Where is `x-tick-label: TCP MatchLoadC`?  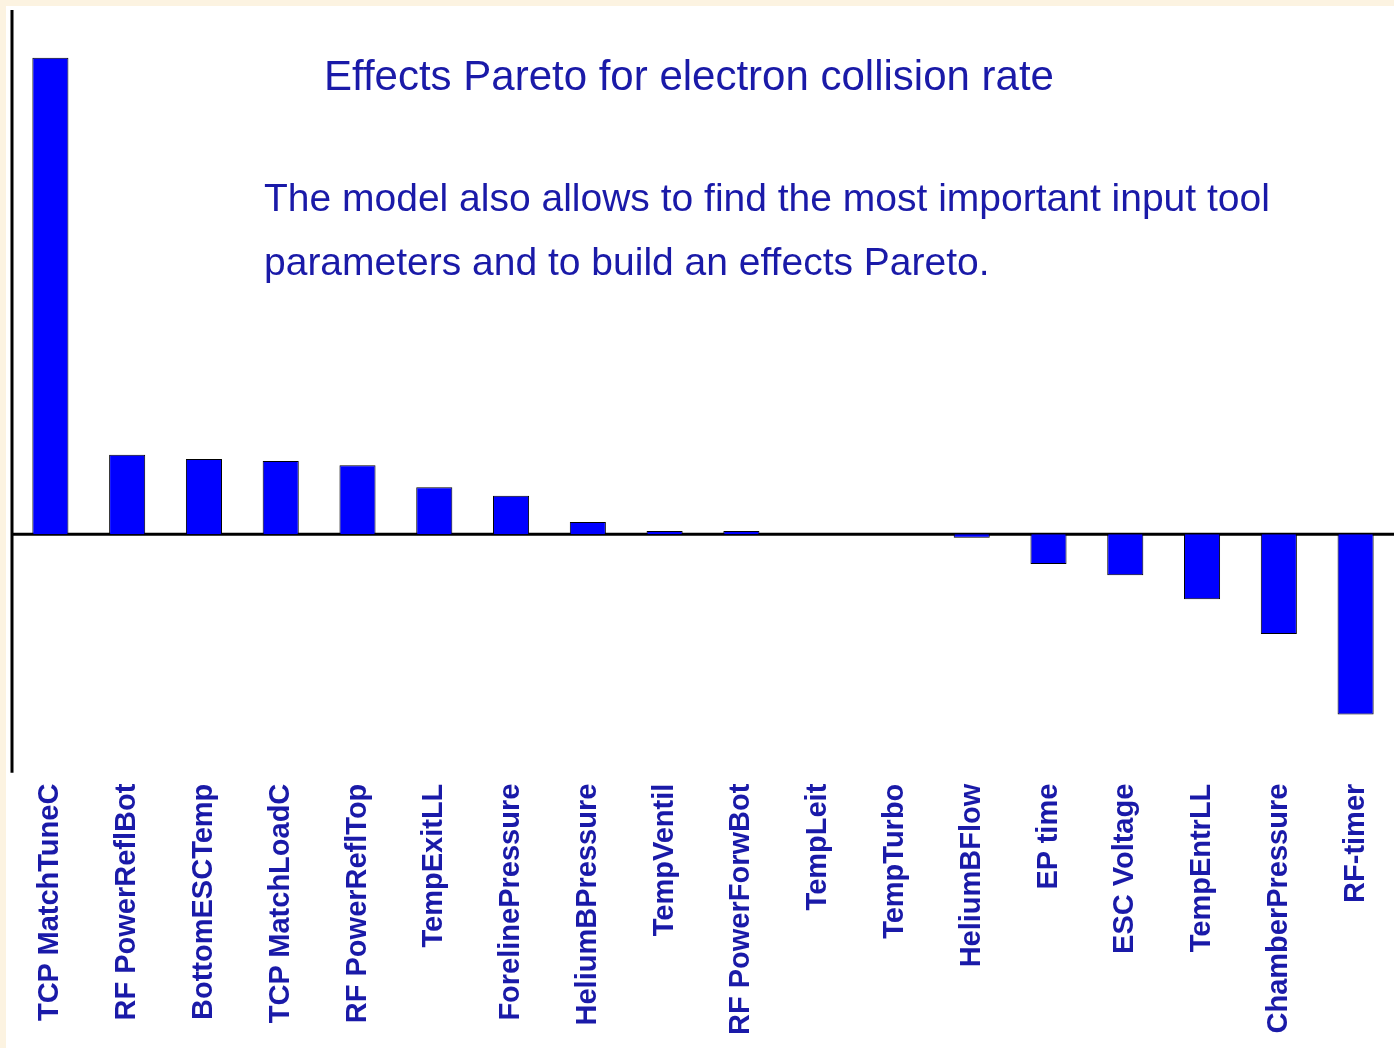
x-tick-label: TCP MatchLoadC is located at coordinates (278, 903).